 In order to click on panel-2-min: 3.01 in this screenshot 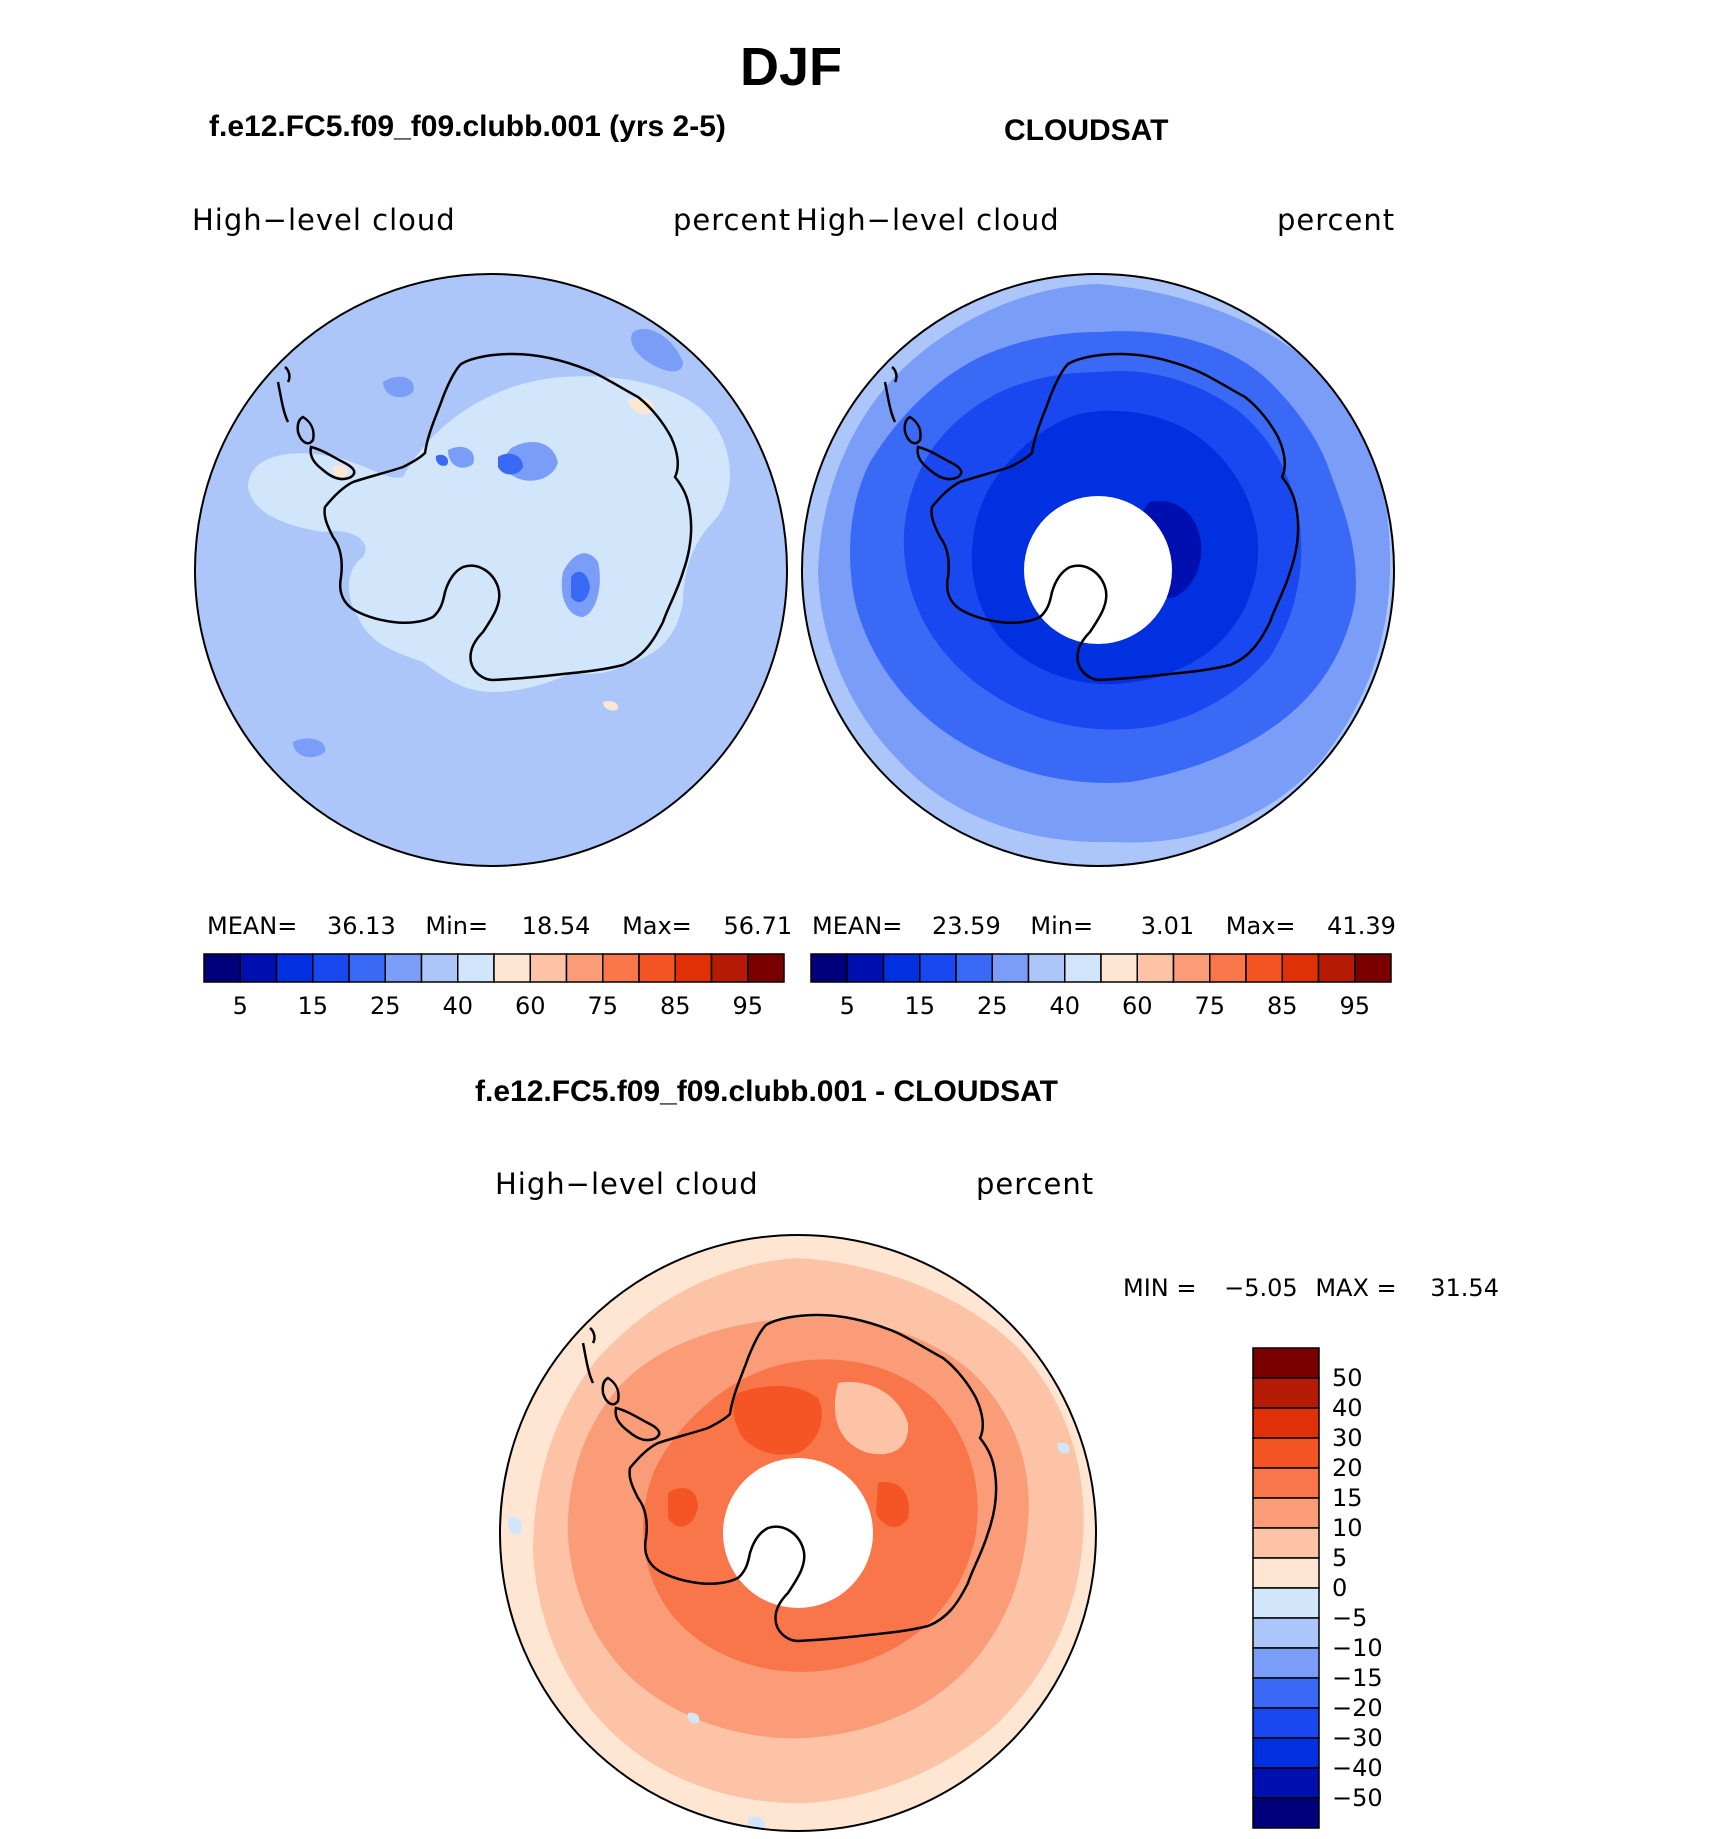, I will do `click(1167, 926)`.